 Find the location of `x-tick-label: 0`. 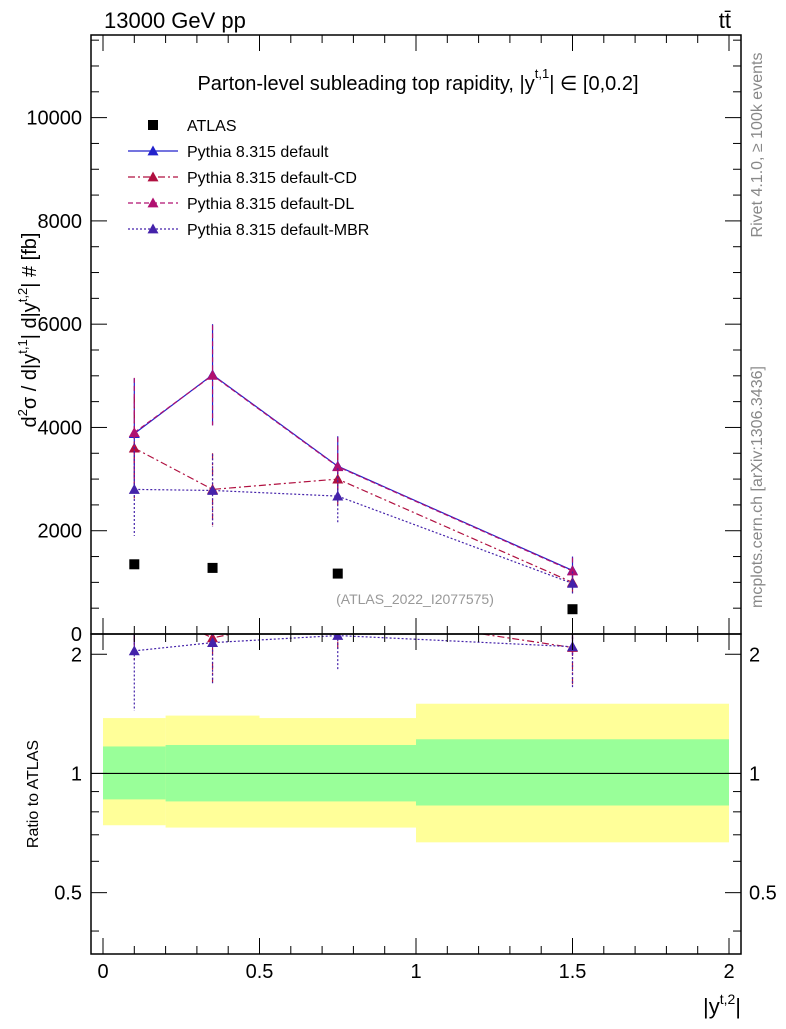

x-tick-label: 0 is located at coordinates (102, 972).